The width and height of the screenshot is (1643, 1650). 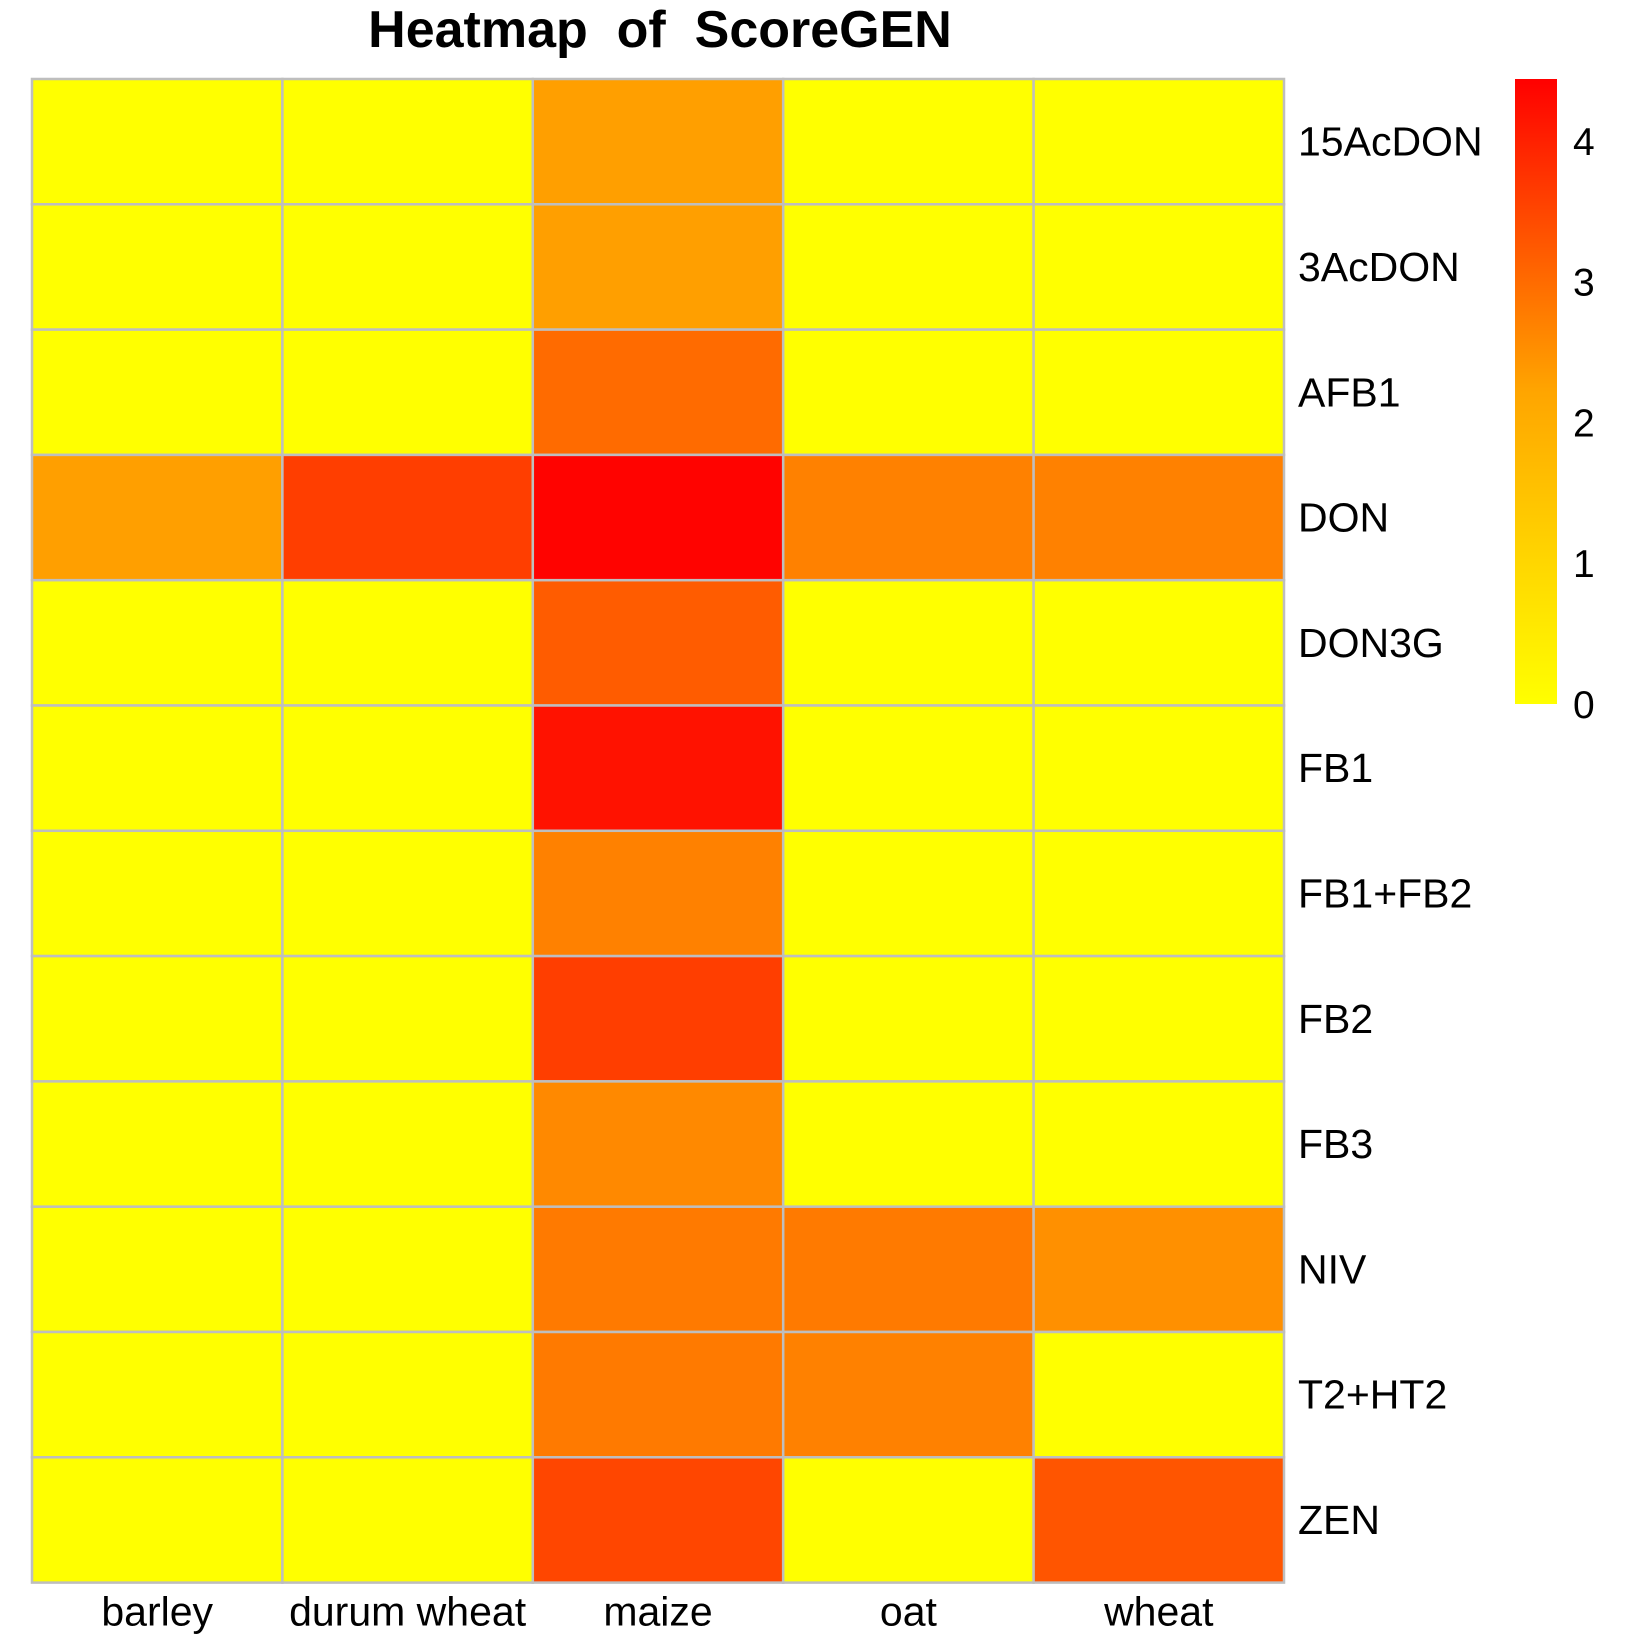 What do you see at coordinates (1158, 1612) in the screenshot?
I see `column-label: wheat` at bounding box center [1158, 1612].